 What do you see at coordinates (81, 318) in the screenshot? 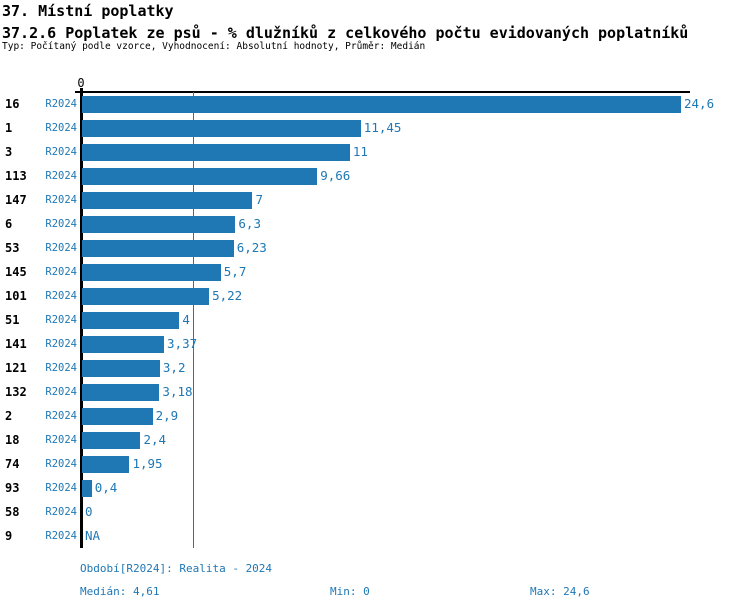
I see `y-axis-line` at bounding box center [81, 318].